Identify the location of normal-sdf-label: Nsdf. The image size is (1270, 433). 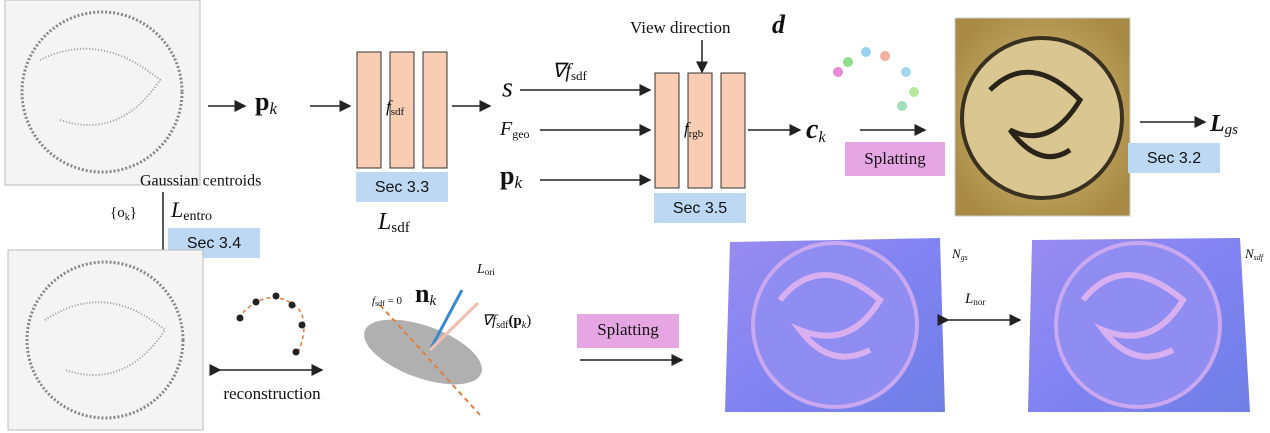
(1254, 254).